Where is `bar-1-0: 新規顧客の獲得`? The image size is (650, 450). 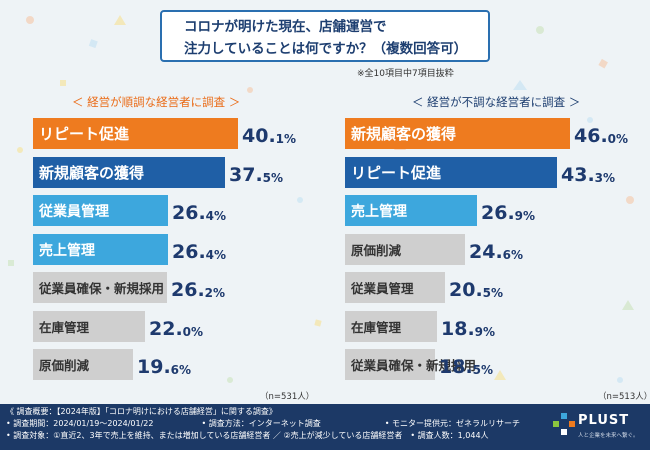
bar-1-0: 新規顧客の獲得 is located at coordinates (457, 133).